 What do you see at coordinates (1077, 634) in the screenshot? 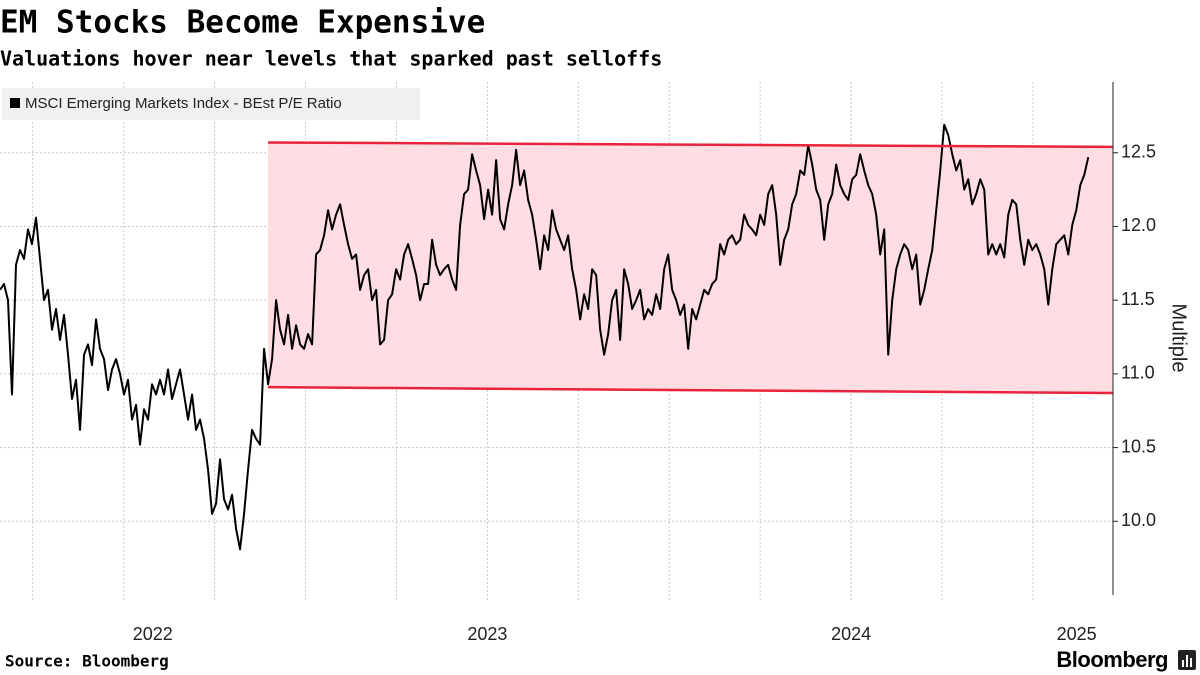
I see `x-tick-label: 2025` at bounding box center [1077, 634].